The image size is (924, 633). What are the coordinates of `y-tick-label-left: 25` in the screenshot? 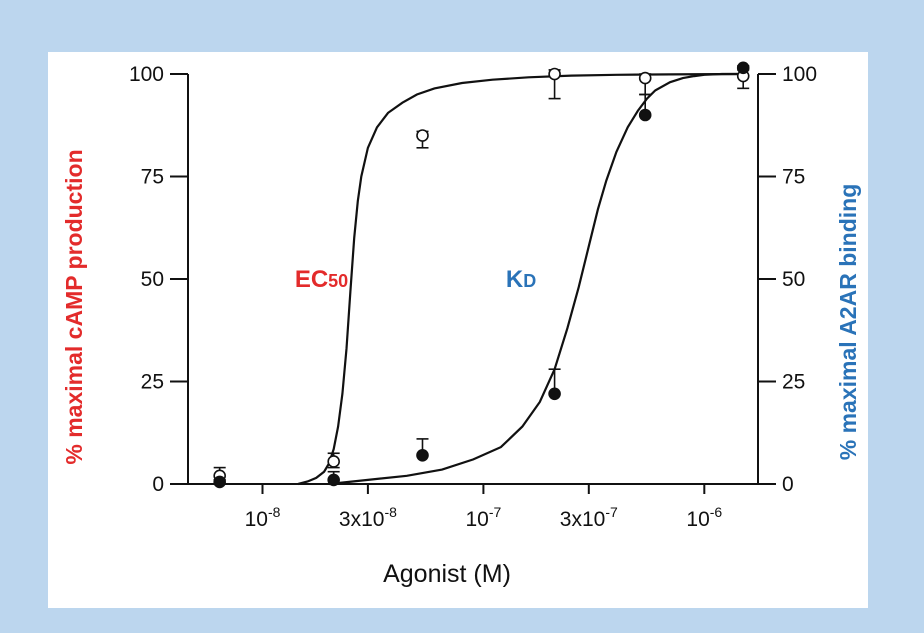 It's located at (152, 382).